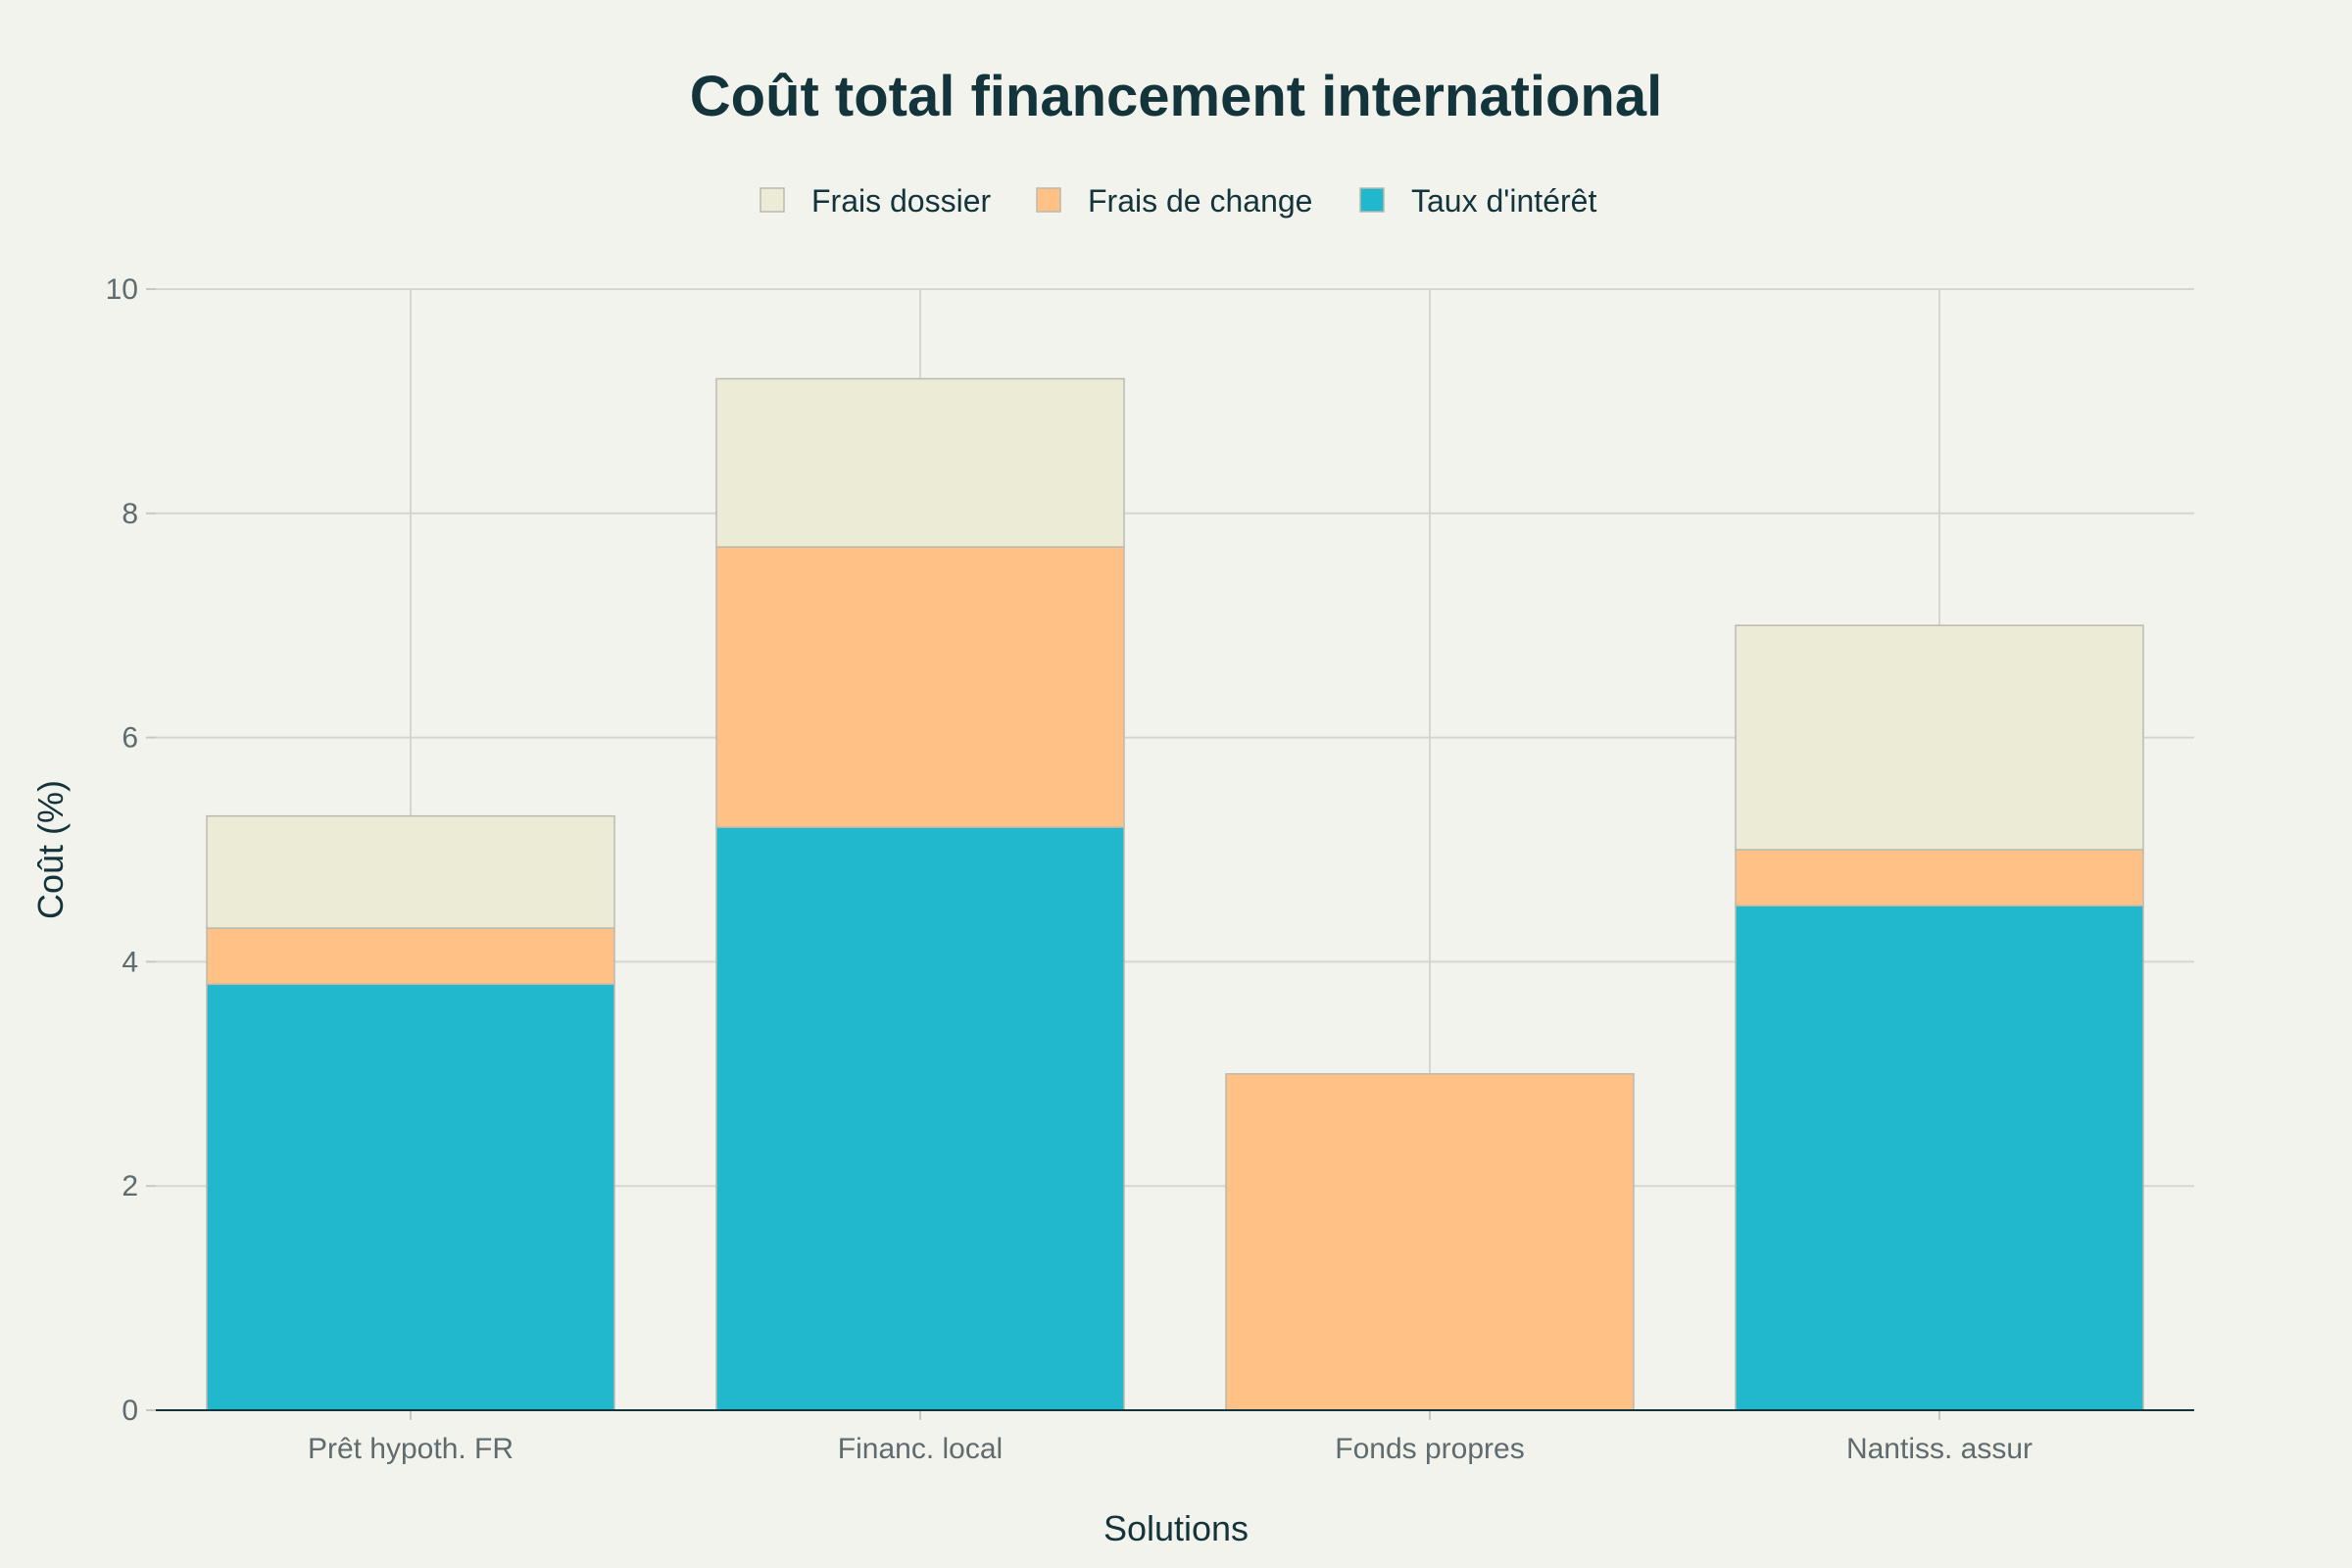  Describe the element at coordinates (50, 849) in the screenshot. I see `y-axis-title: Coût (%)` at that location.